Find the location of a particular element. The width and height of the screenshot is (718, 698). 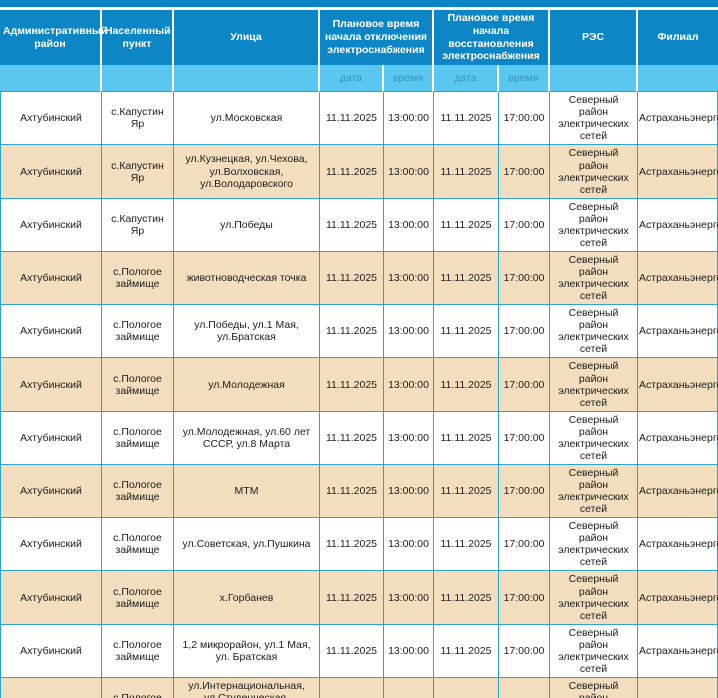

subheader-outage-date: дата is located at coordinates (352, 79).